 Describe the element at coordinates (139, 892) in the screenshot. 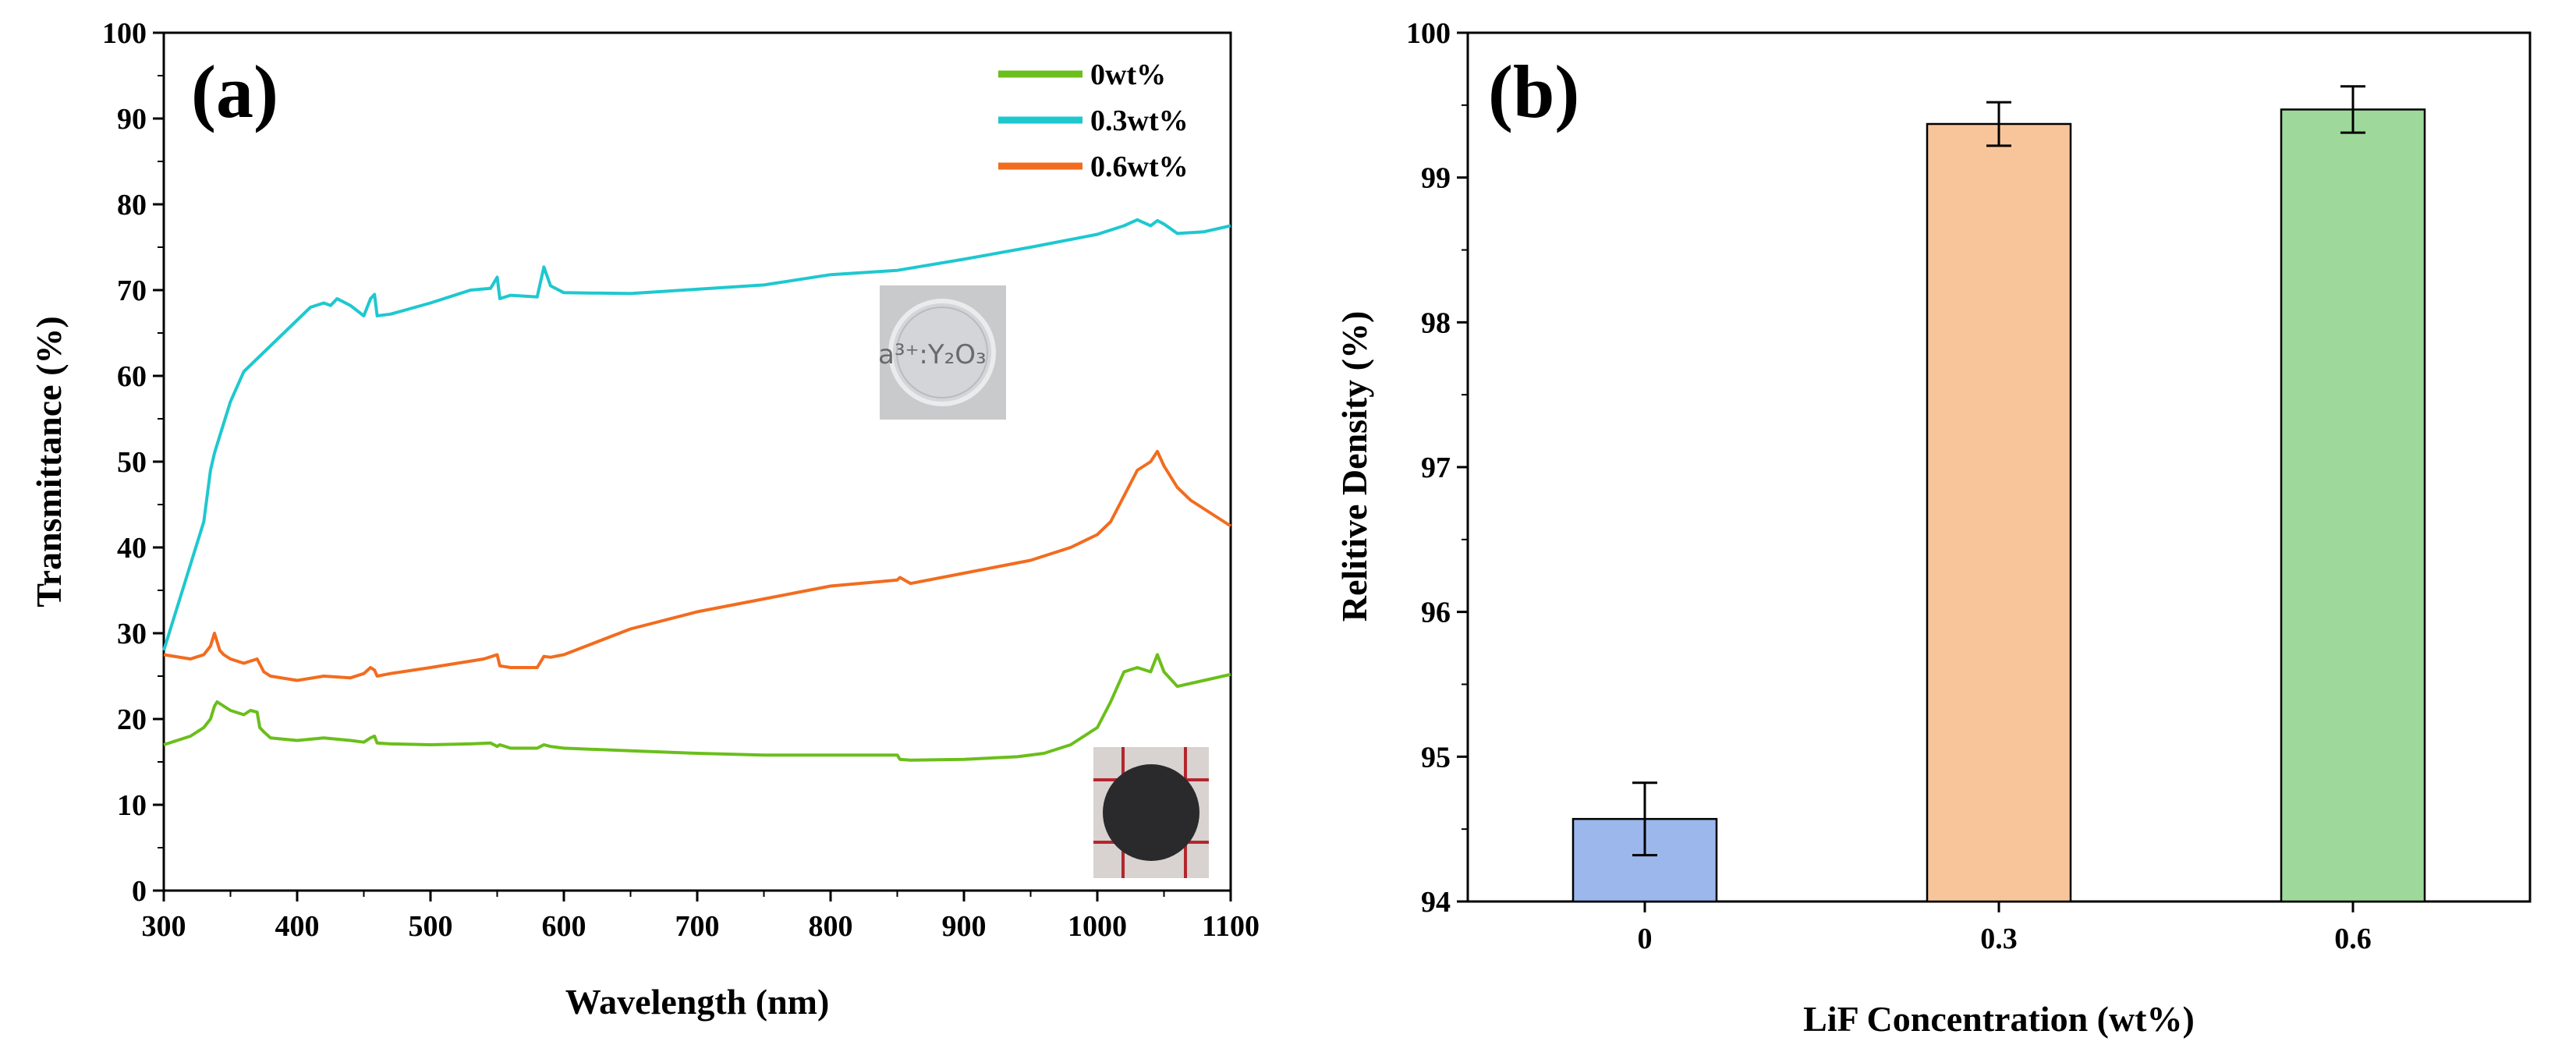

I see `a-ytick-label-0: 0` at that location.